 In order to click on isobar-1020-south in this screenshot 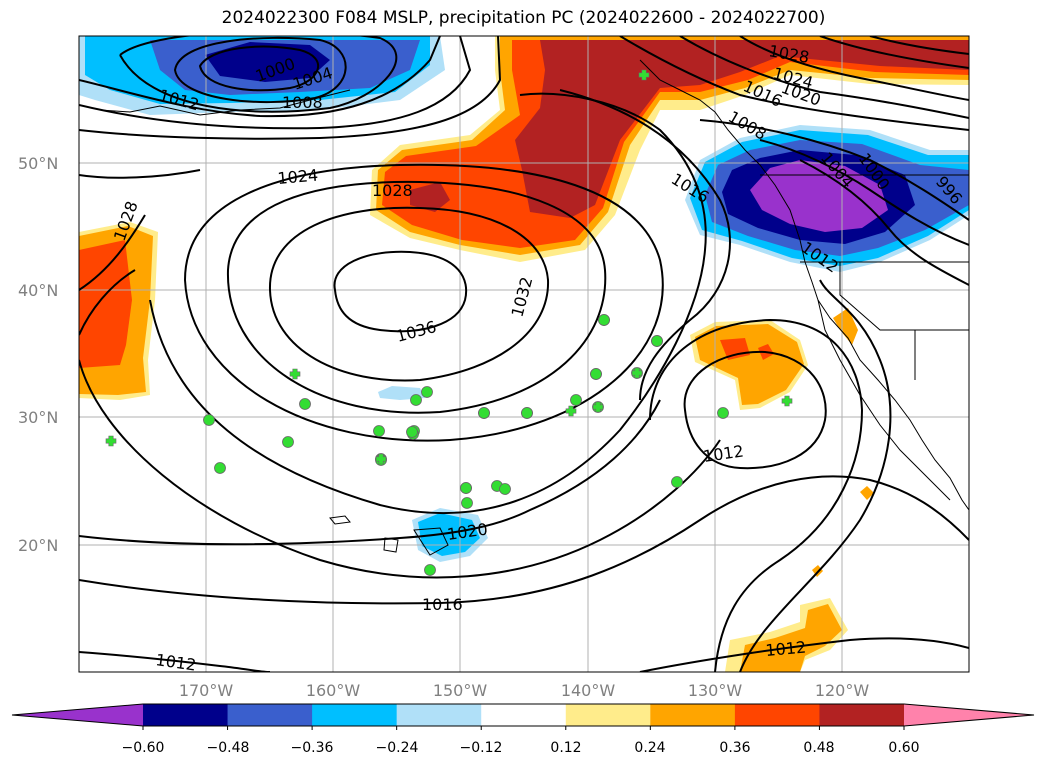, I will do `click(370, 472)`.